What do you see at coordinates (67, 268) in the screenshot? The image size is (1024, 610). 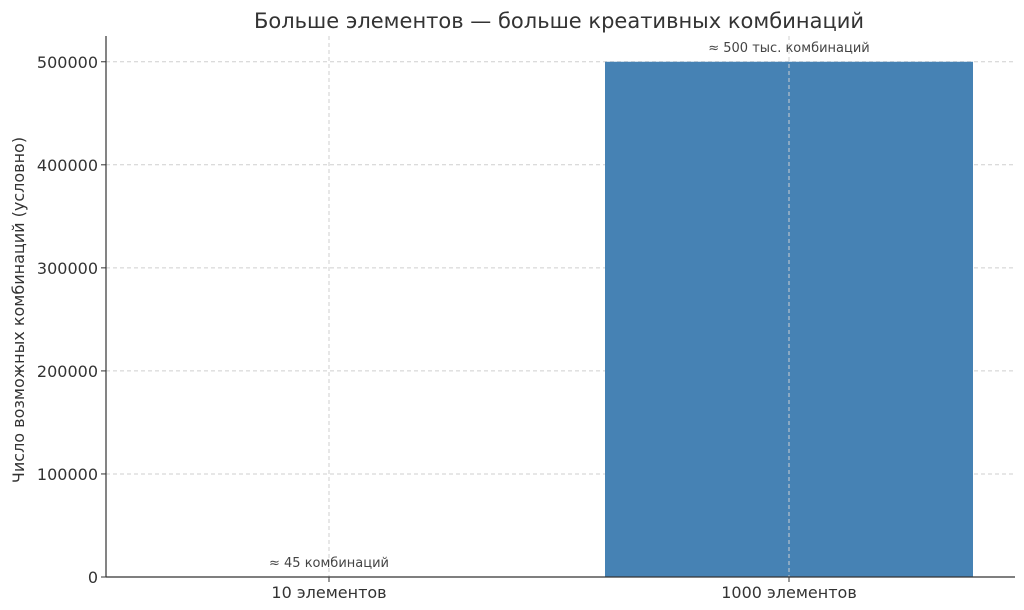 I see `y-tick-label: 300000` at bounding box center [67, 268].